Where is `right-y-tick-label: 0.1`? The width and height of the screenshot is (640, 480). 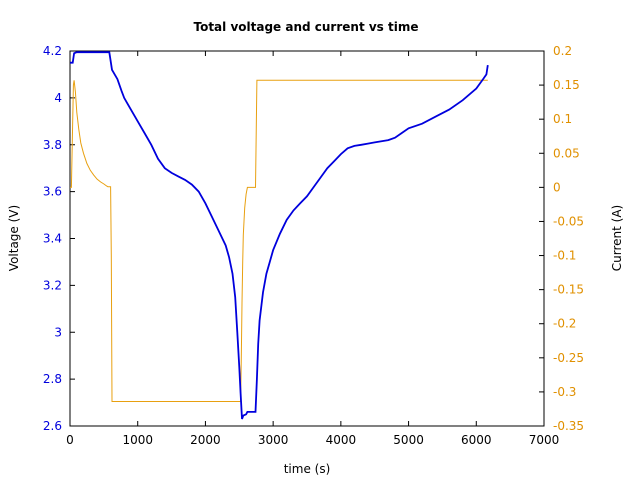
right-y-tick-label: 0.1 is located at coordinates (562, 119).